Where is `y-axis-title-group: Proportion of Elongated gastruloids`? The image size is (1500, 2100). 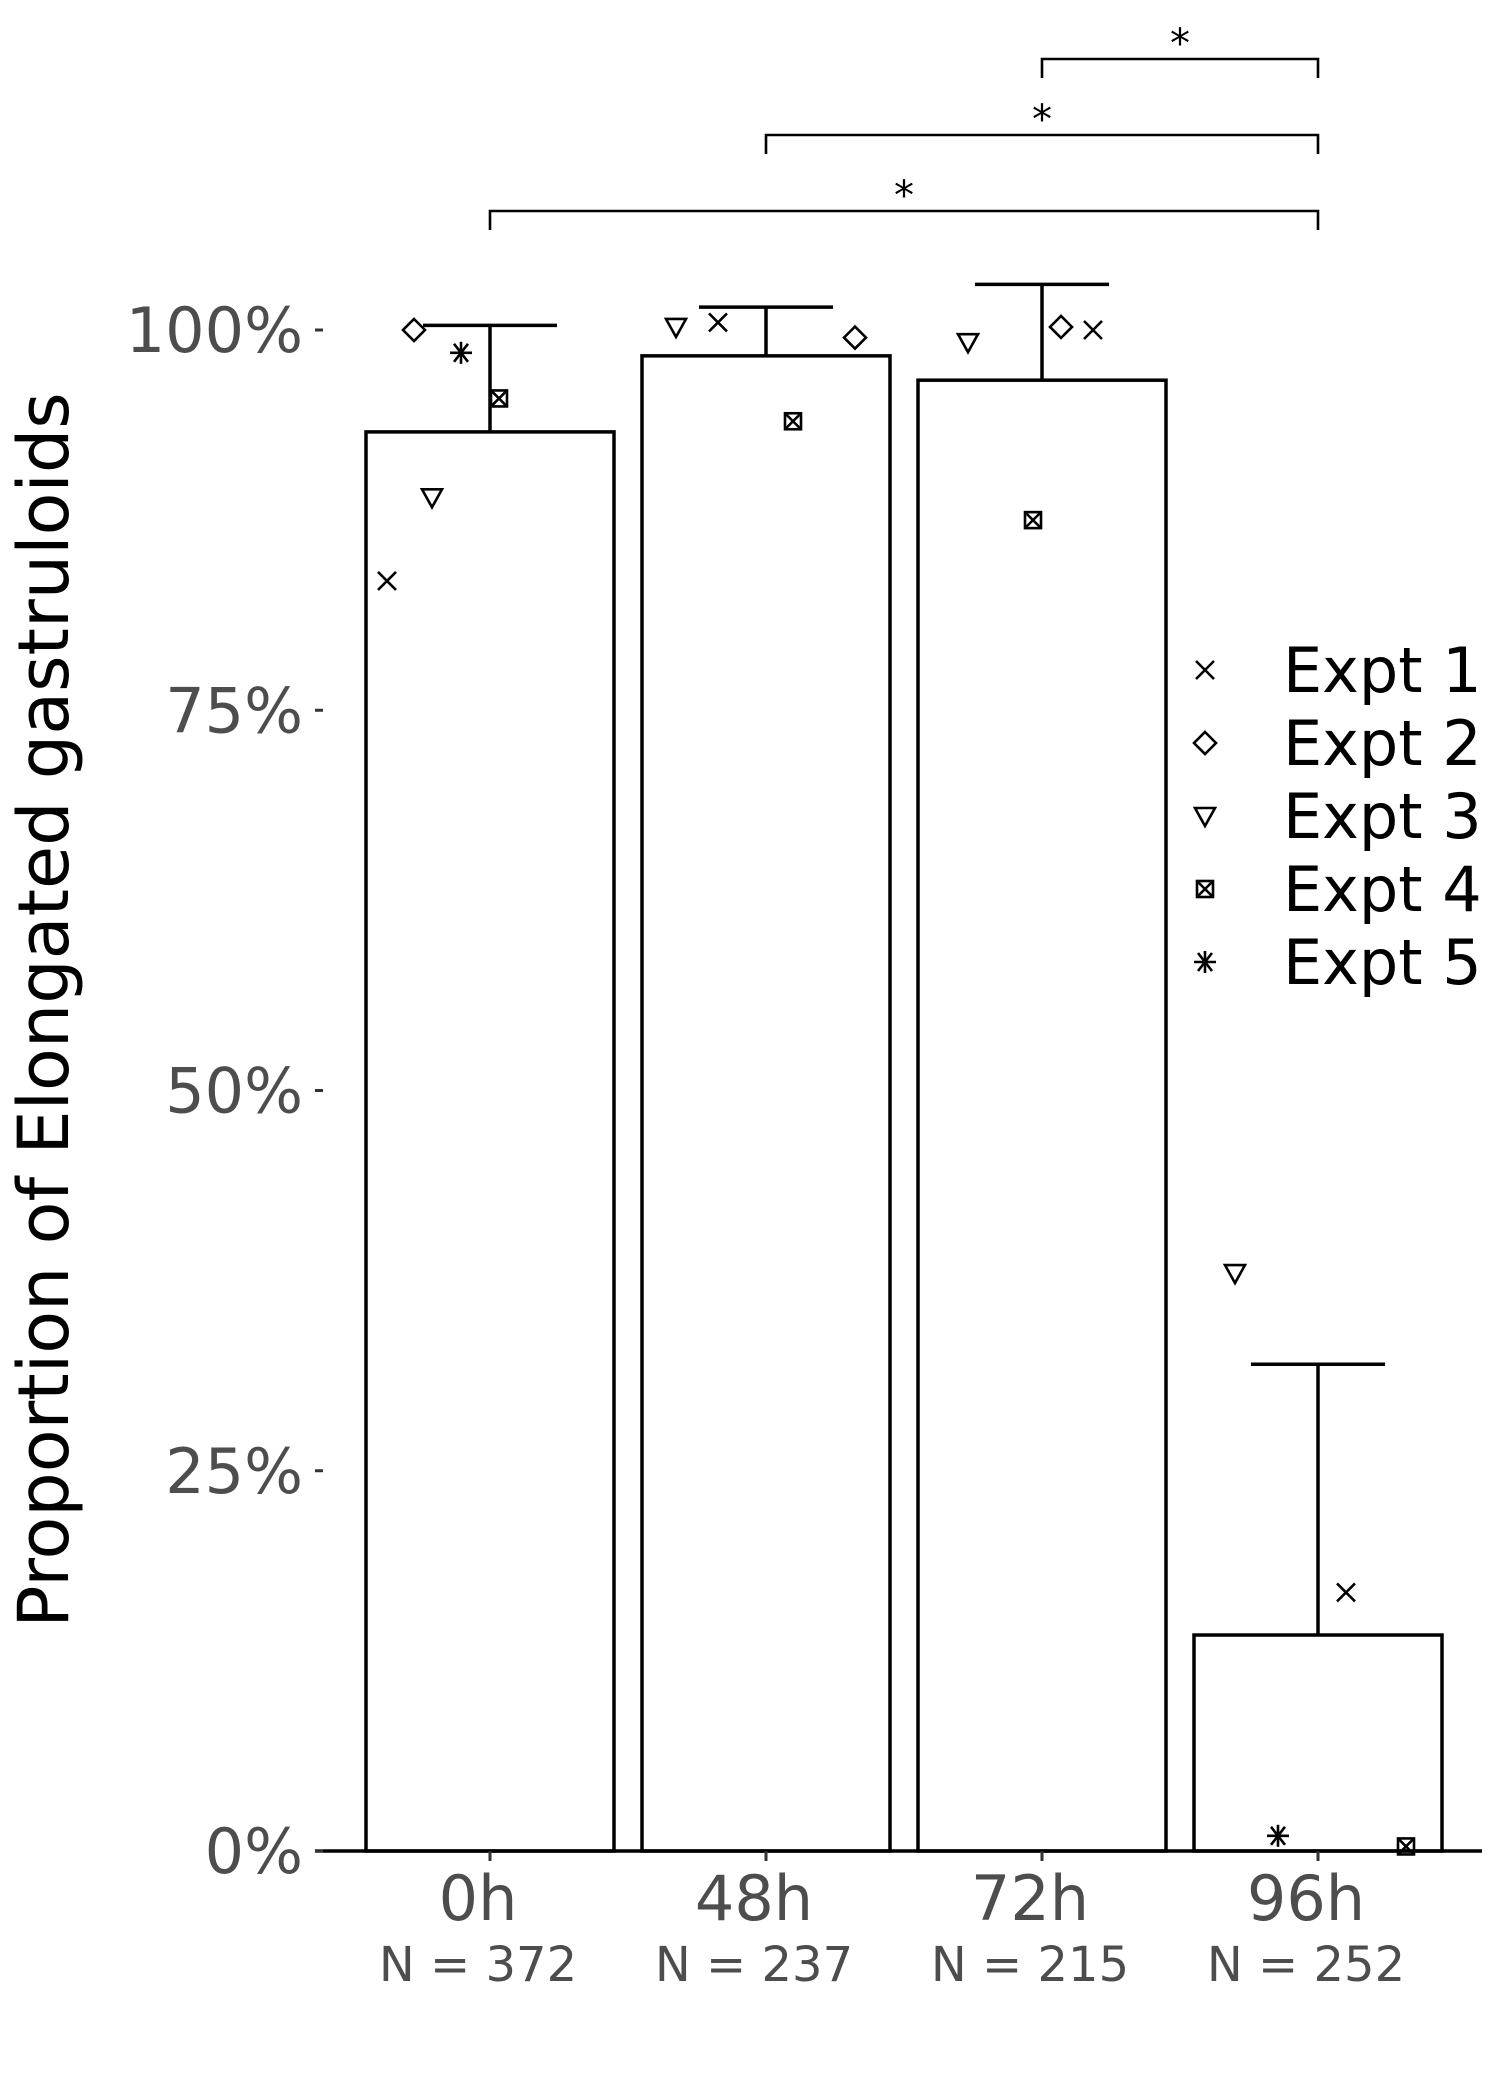 y-axis-title-group: Proportion of Elongated gastruloids is located at coordinates (44, 1010).